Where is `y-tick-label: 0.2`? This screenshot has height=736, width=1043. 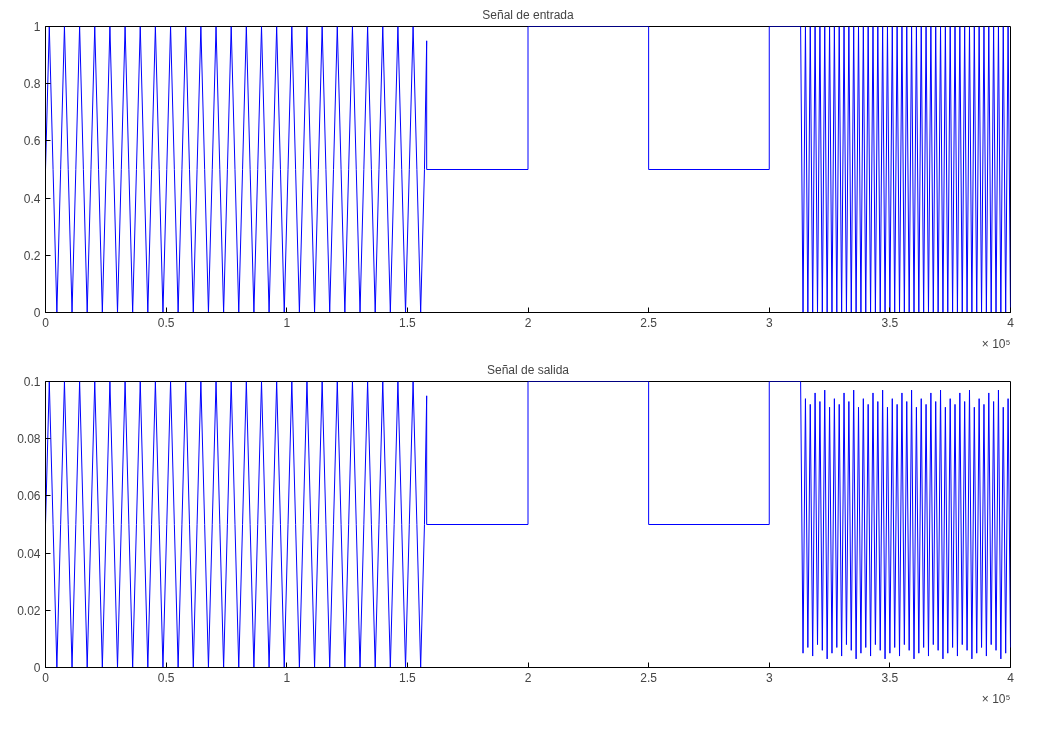
y-tick-label: 0.2 is located at coordinates (32, 255).